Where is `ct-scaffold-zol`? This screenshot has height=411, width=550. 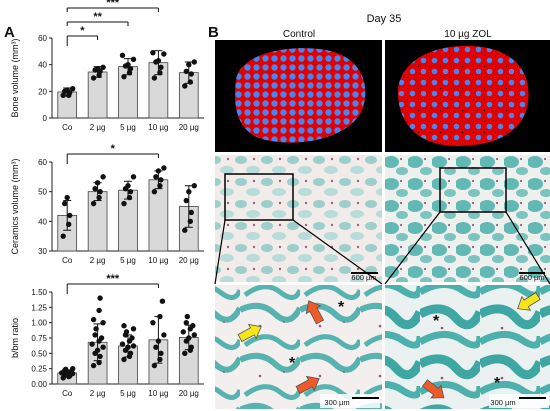
ct-scaffold-zol is located at coordinates (463, 95).